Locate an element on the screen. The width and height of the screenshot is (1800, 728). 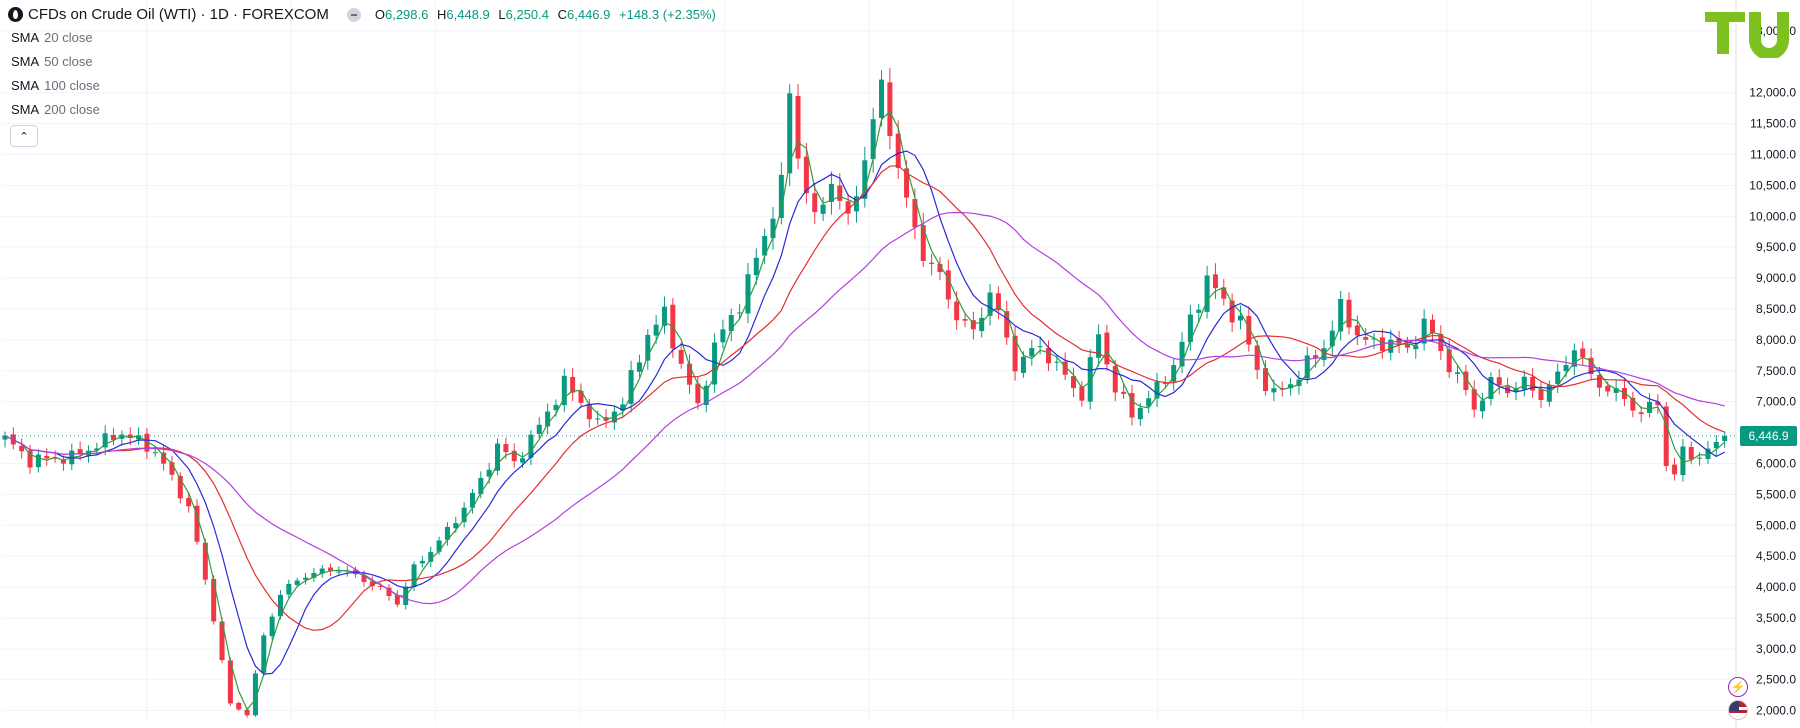
price-axis-label: 11,000.0 is located at coordinates (1773, 154).